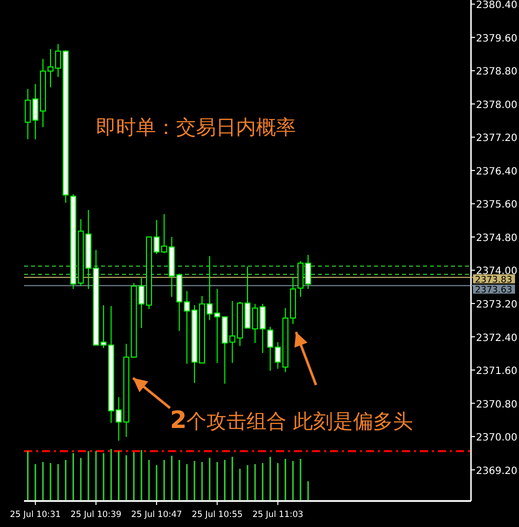 This screenshot has height=527, width=519. Describe the element at coordinates (497, 438) in the screenshot. I see `y-tick-label: 2370.00` at that location.